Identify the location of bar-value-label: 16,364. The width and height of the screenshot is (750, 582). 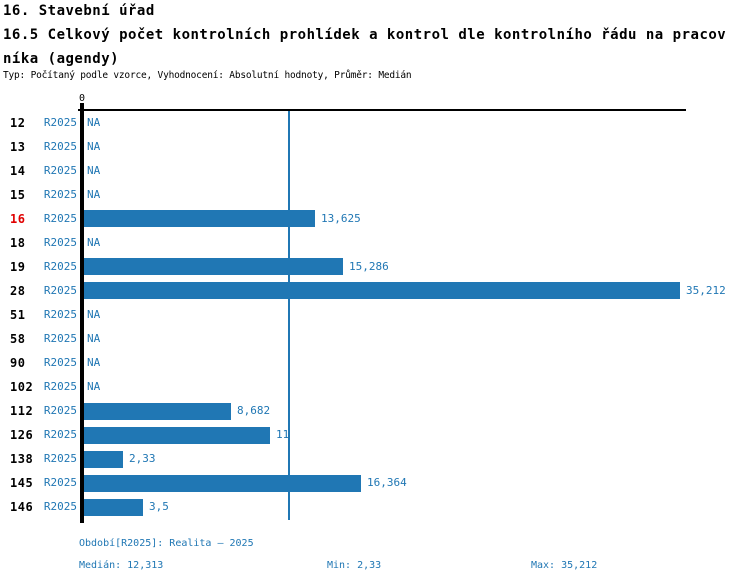
(387, 483).